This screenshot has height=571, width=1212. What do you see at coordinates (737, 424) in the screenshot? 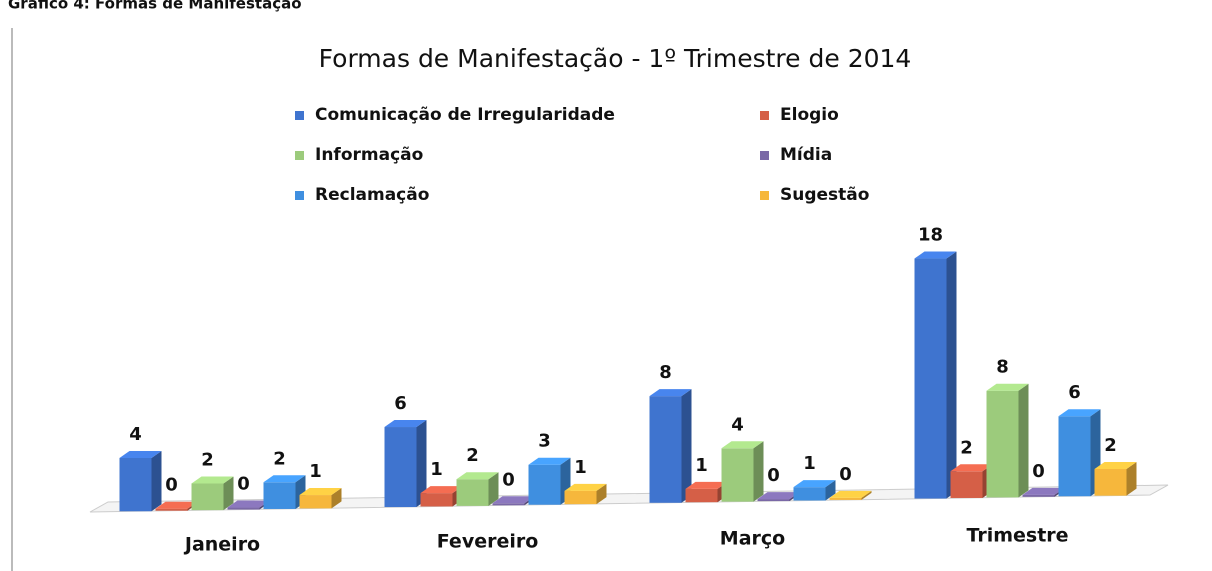
I see `data-label: 4` at bounding box center [737, 424].